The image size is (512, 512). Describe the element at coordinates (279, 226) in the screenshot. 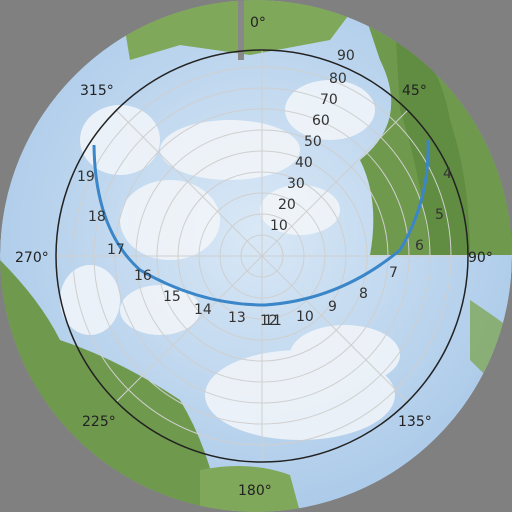

I see `zenith-label-10: 10` at that location.